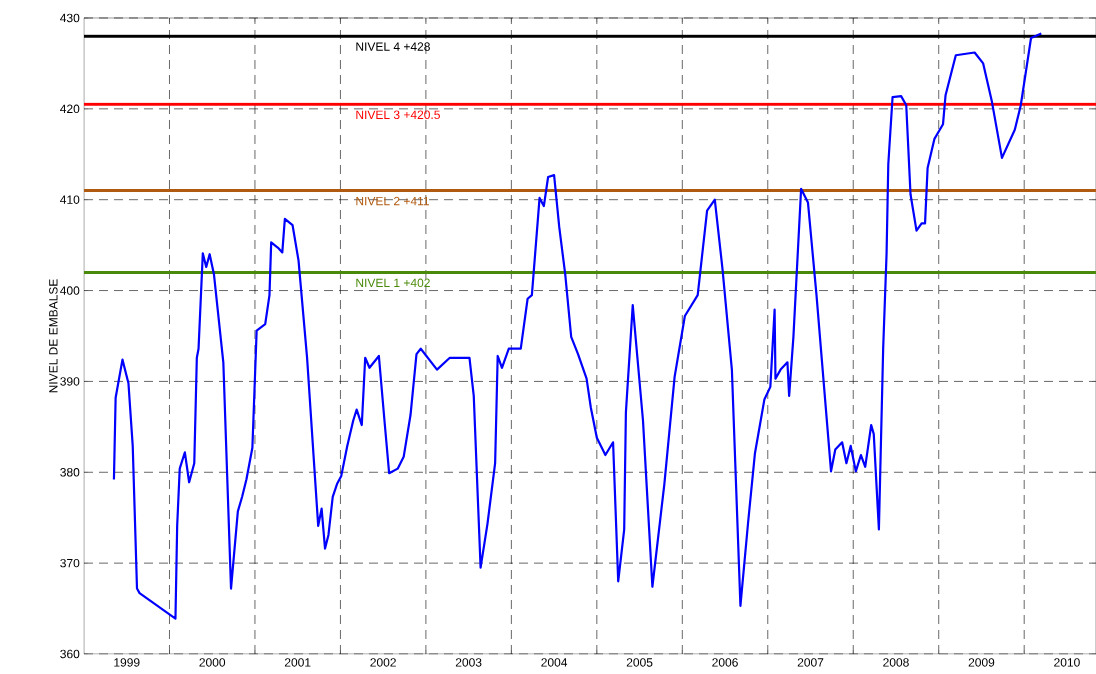 Image resolution: width=1096 pixels, height=674 pixels. What do you see at coordinates (70, 381) in the screenshot?
I see `y-tick-label: 390` at bounding box center [70, 381].